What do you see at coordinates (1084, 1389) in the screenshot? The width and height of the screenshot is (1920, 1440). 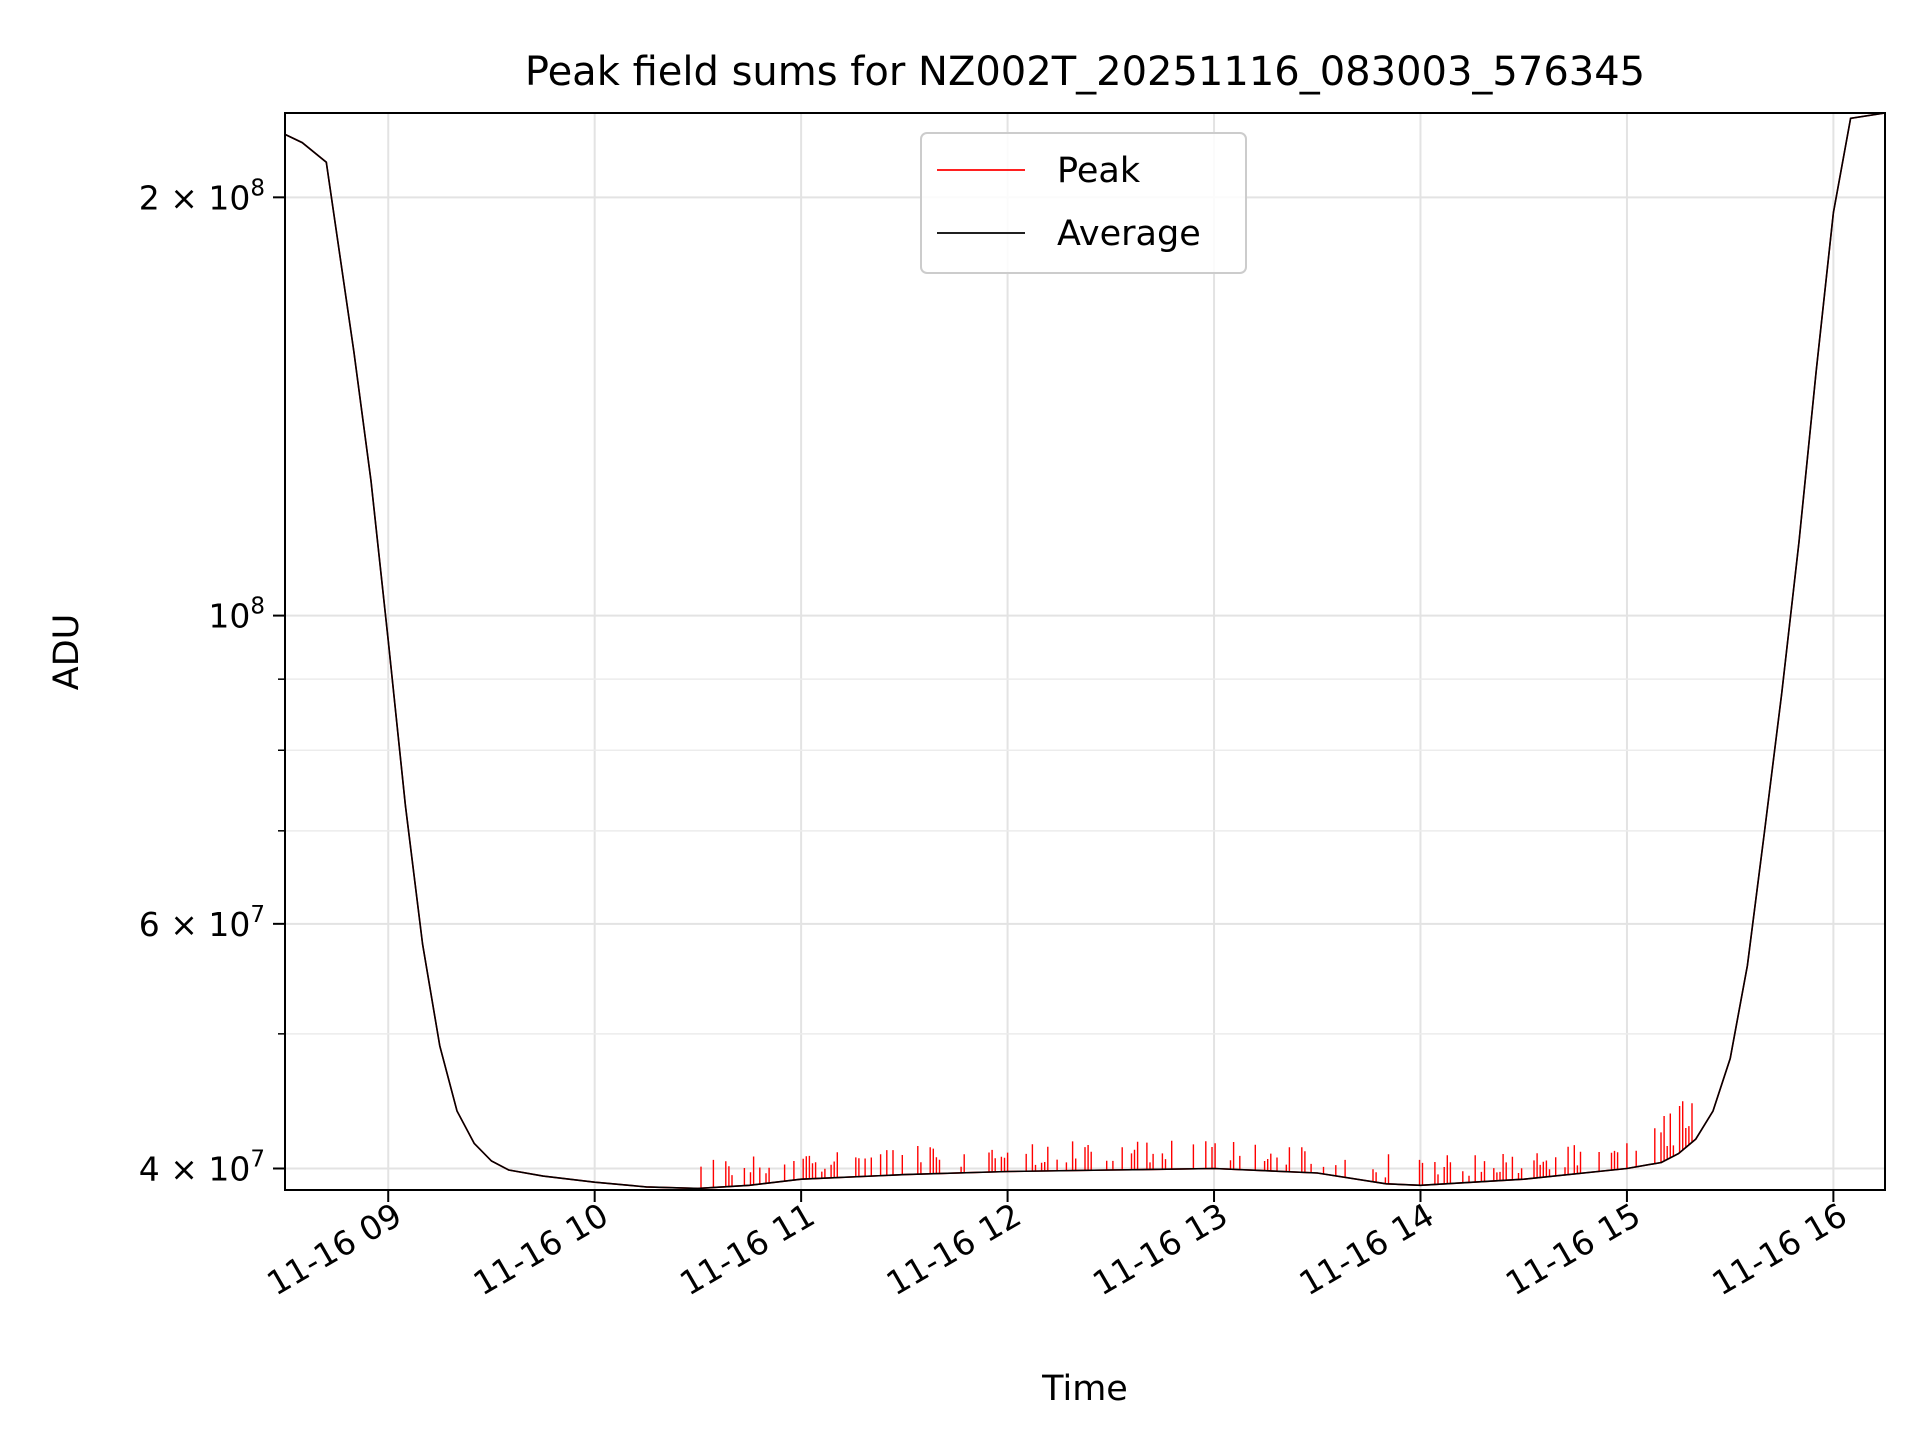 I see `x-axis-label: Time` at bounding box center [1084, 1389].